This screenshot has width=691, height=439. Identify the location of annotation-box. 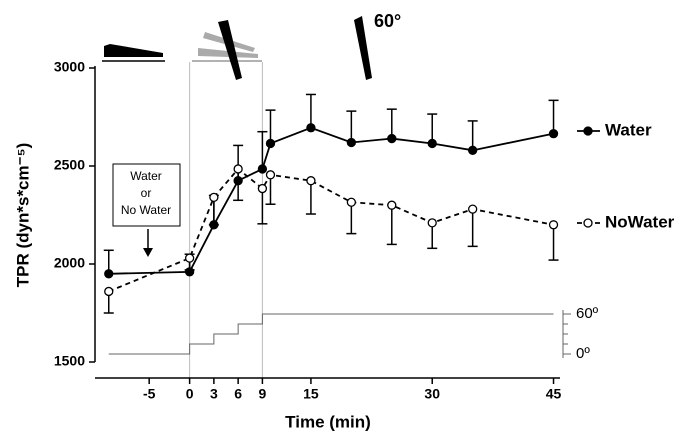
(146, 195).